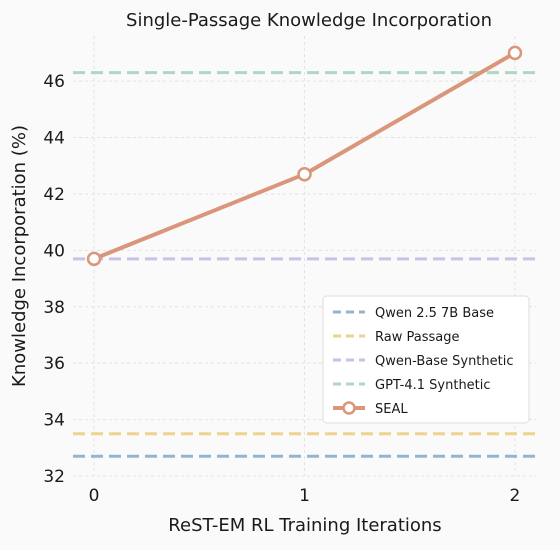 Image resolution: width=560 pixels, height=550 pixels. What do you see at coordinates (391, 409) in the screenshot?
I see `legend-label: SEAL` at bounding box center [391, 409].